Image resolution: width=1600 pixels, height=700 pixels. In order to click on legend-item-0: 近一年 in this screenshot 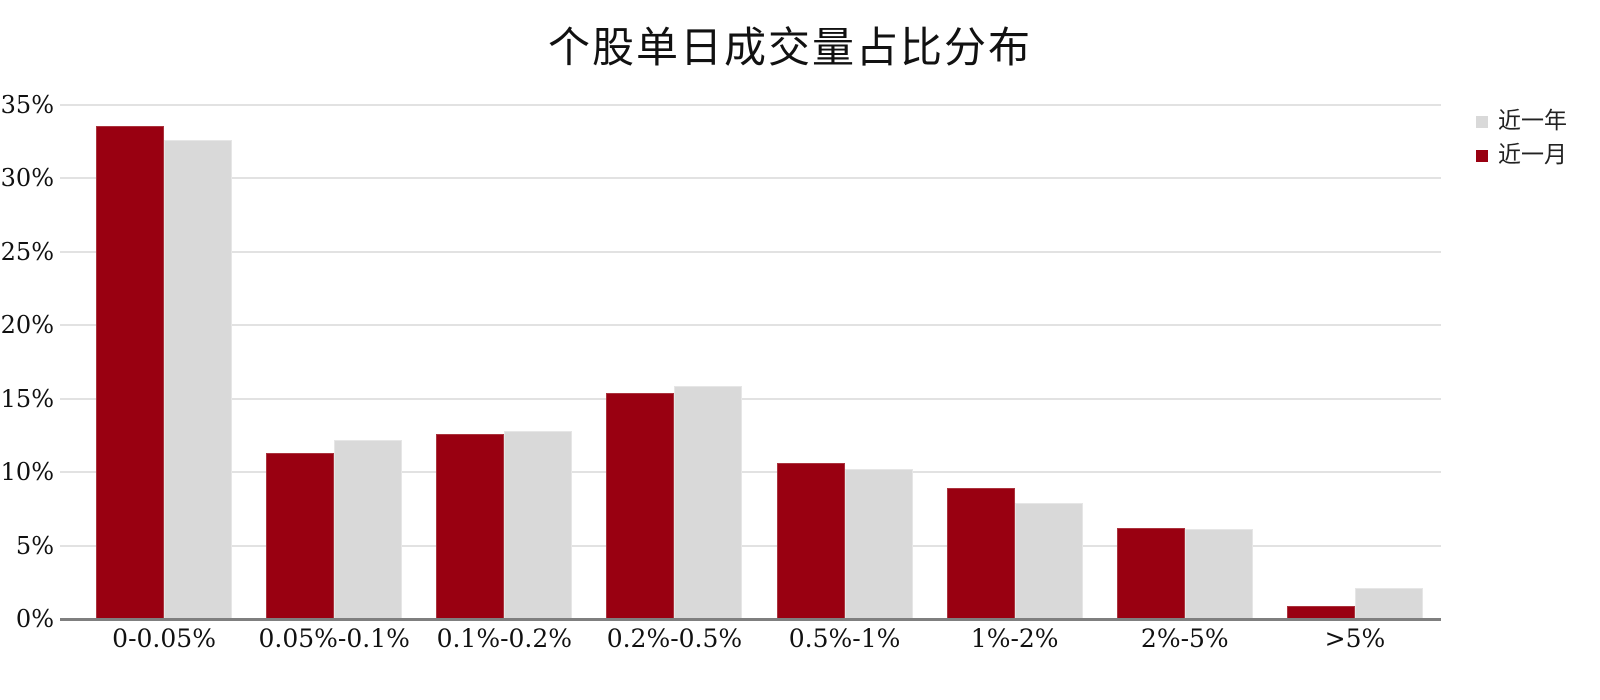, I will do `click(1521, 121)`.